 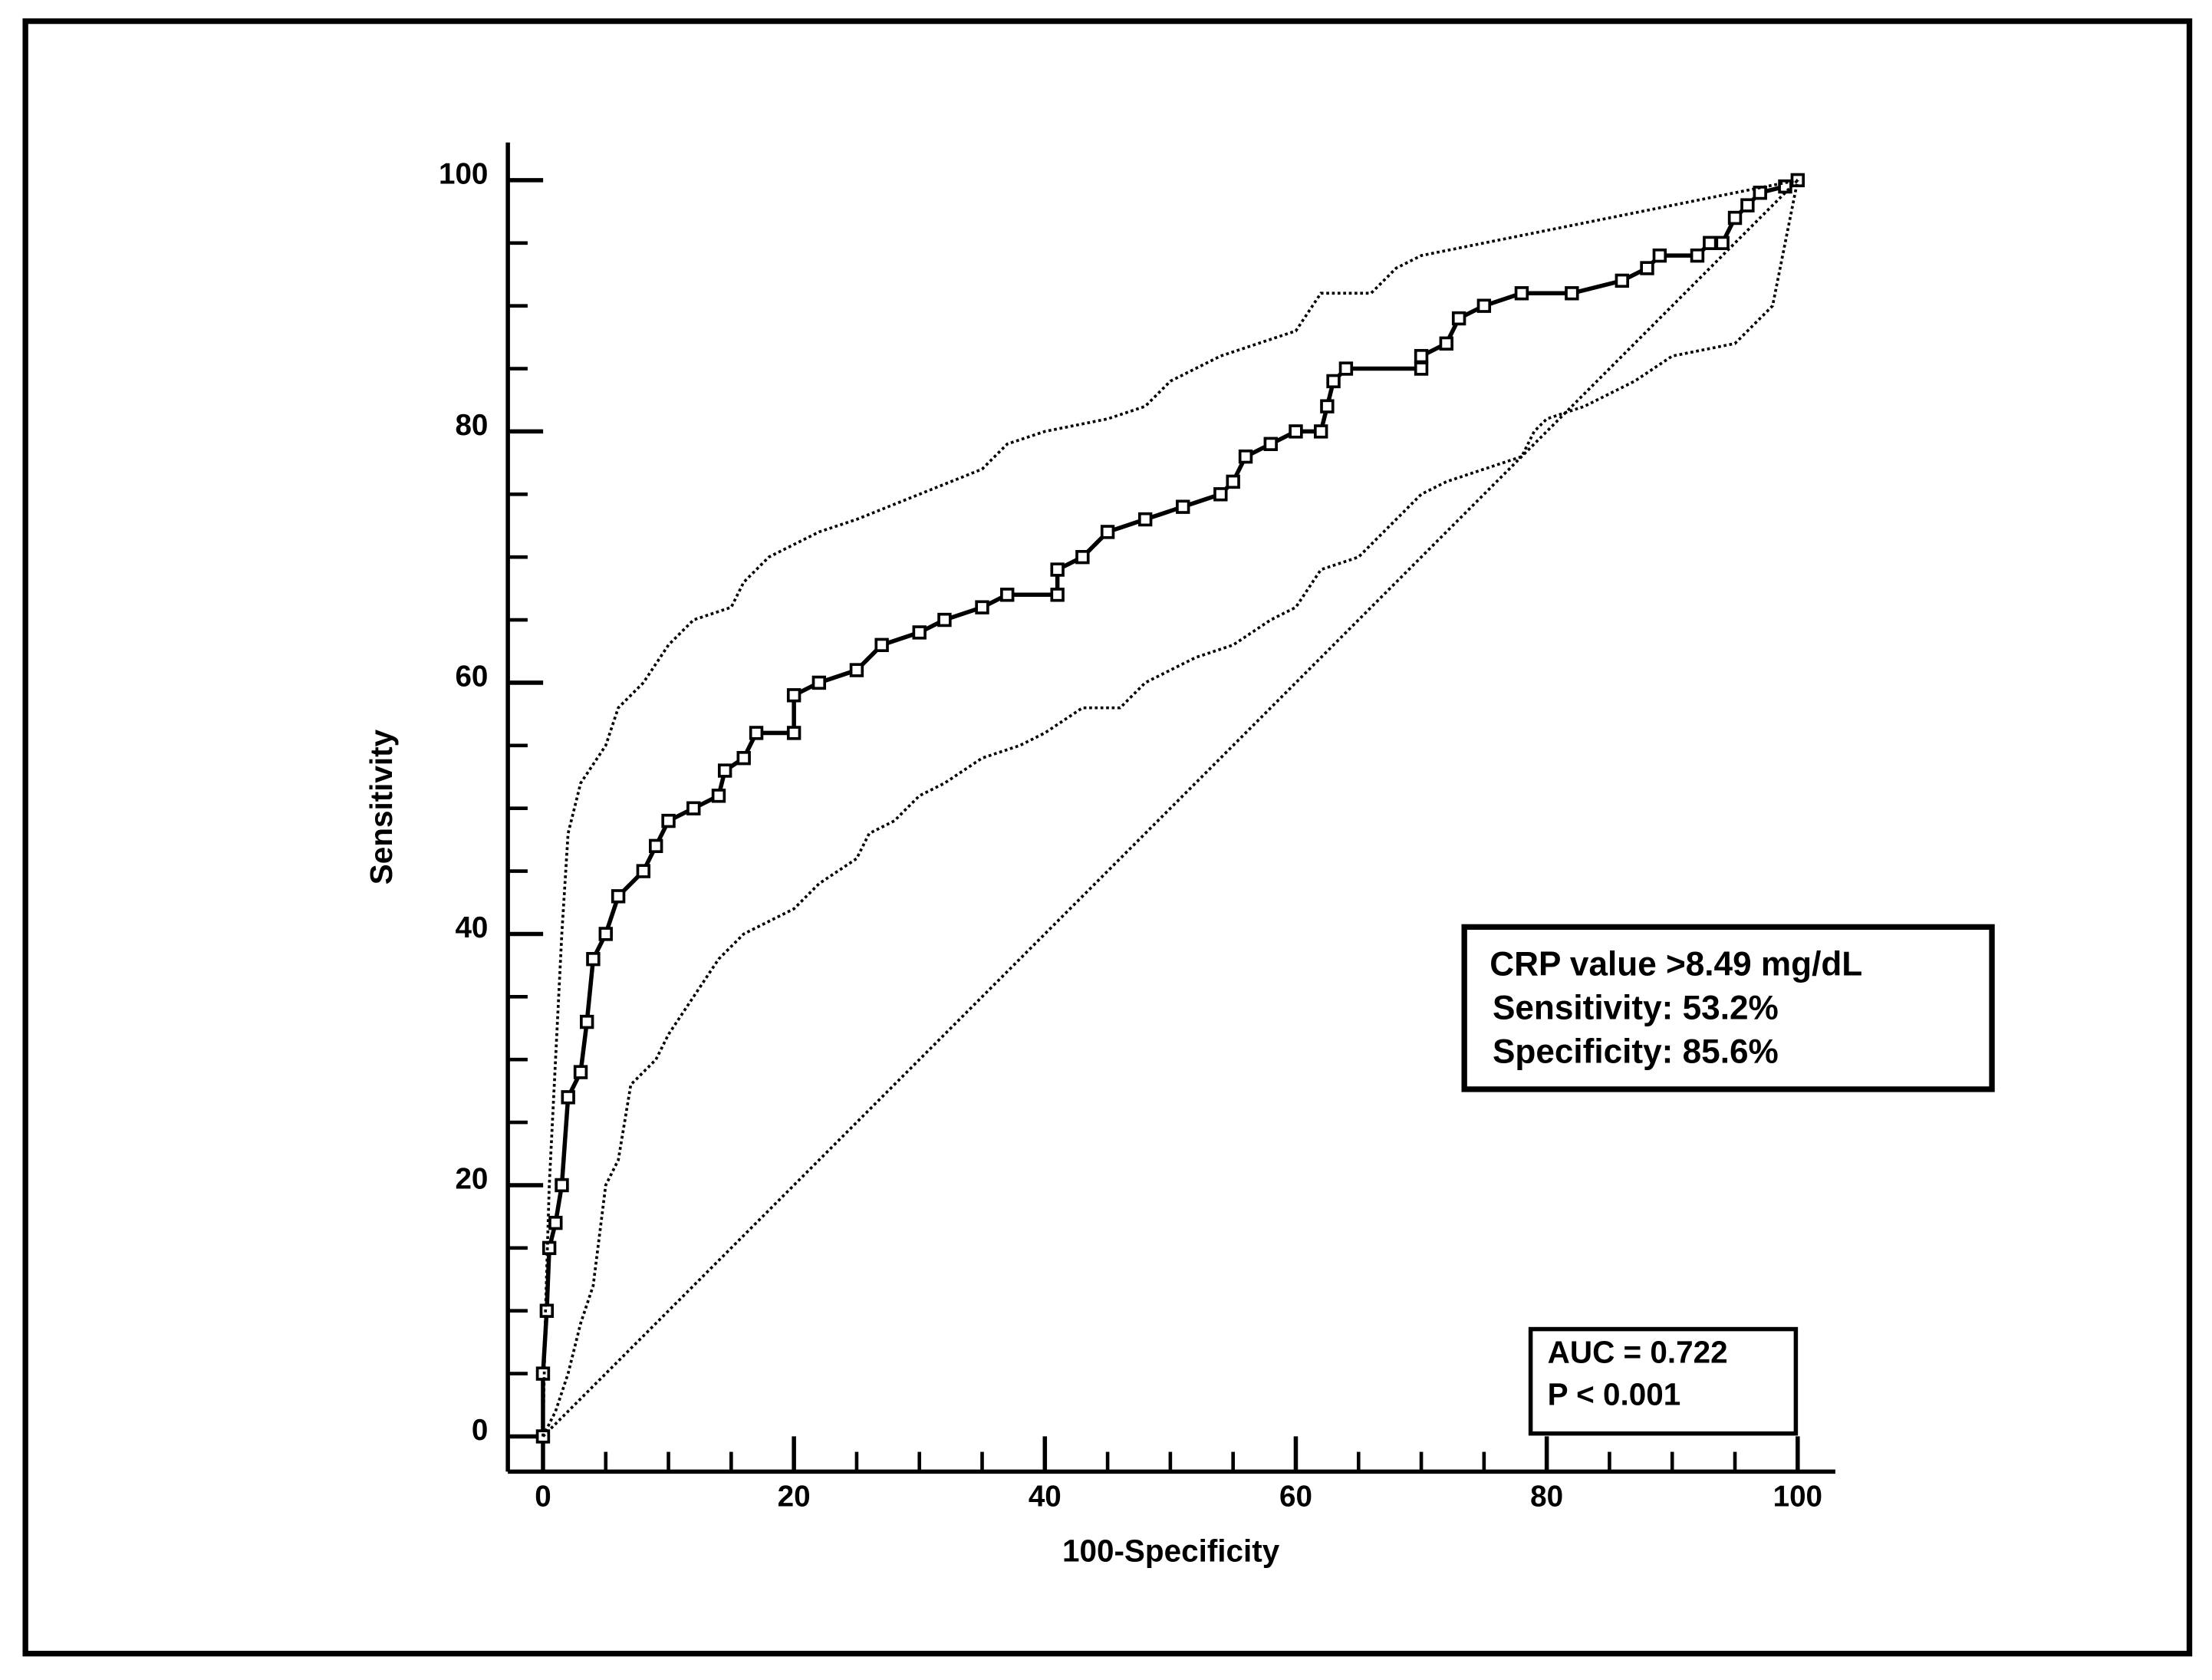 I want to click on annotation-text: Sensitivity: 53.2%, so click(x=1636, y=1008).